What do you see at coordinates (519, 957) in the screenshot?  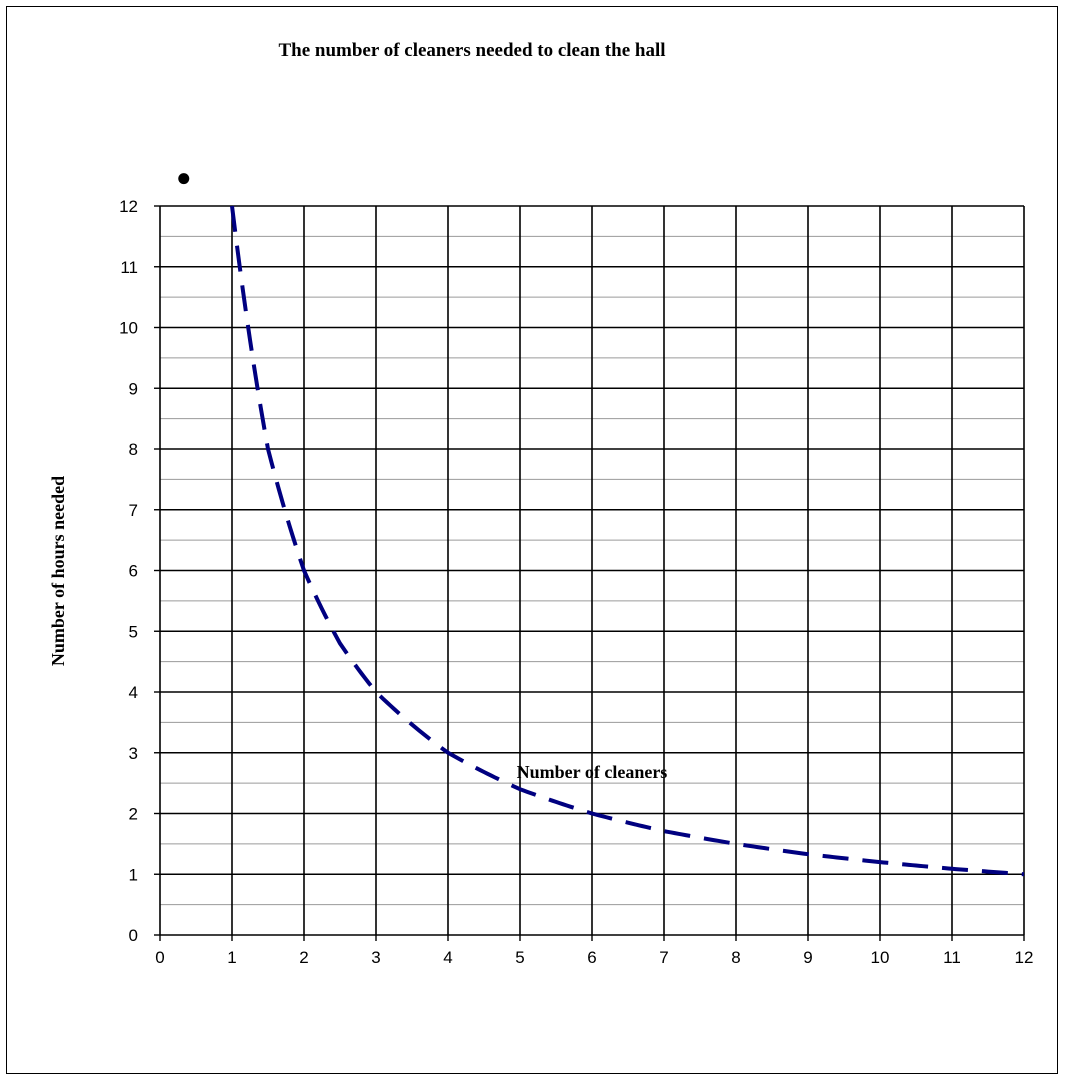 I see `x-tick-label: 5` at bounding box center [519, 957].